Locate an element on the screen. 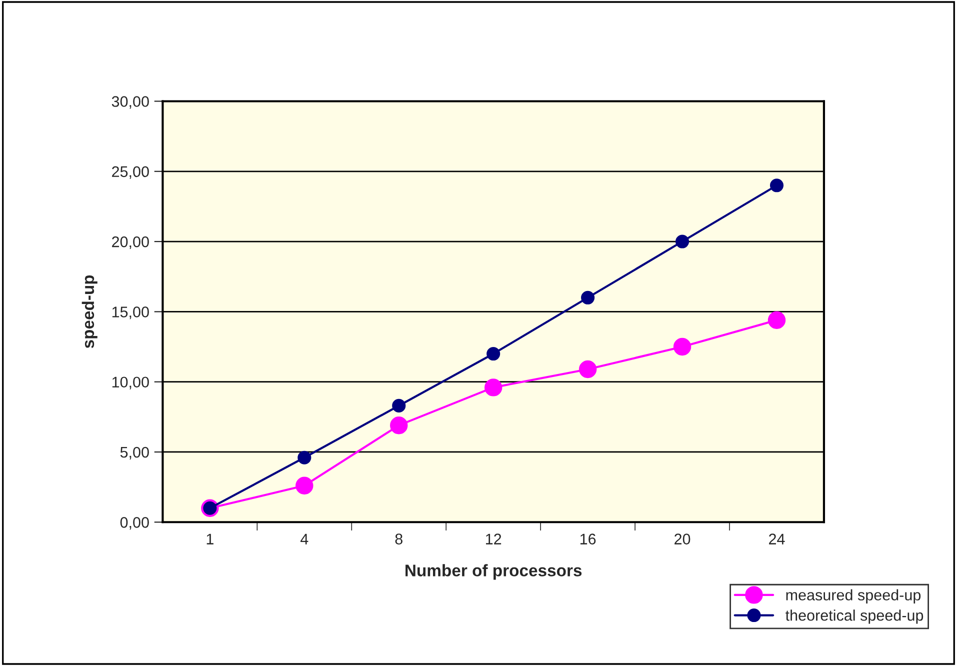 The width and height of the screenshot is (957, 666). x-tick-label: 1 is located at coordinates (210, 539).